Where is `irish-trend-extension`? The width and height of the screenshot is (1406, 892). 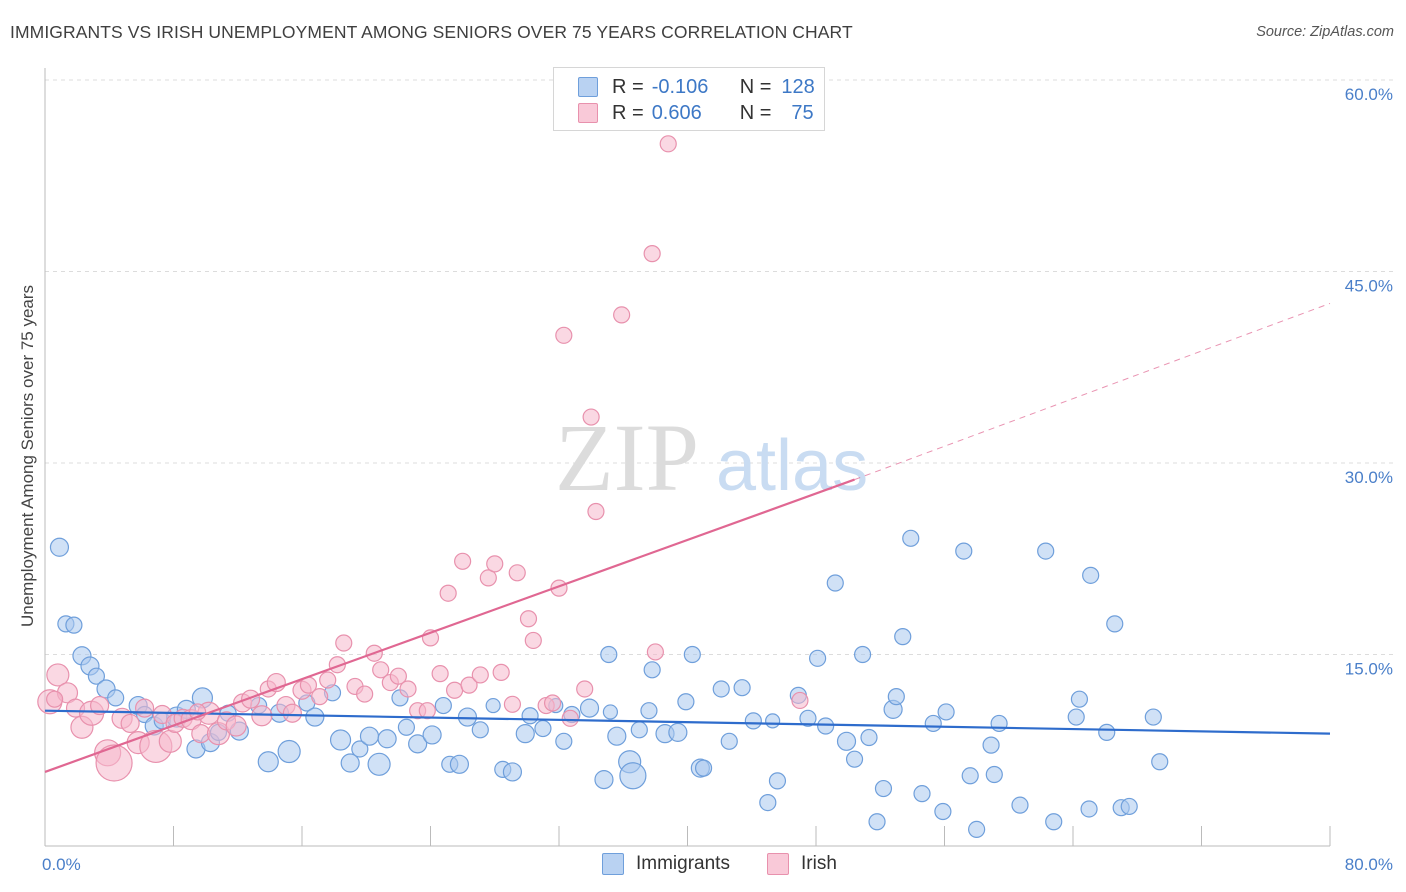
irish-trend-extension is located at coordinates (1092, 391).